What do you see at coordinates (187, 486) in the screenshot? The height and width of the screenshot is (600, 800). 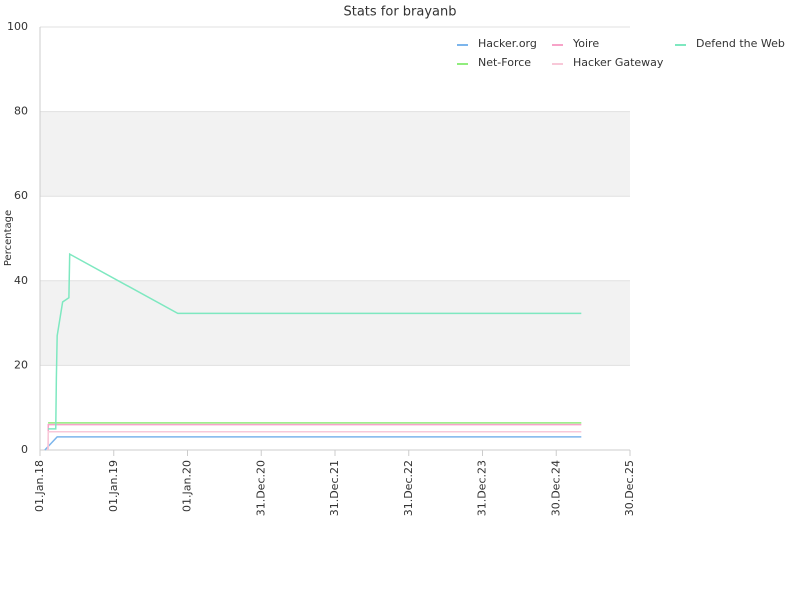 I see `x-tick-label: 01.Jan.20` at bounding box center [187, 486].